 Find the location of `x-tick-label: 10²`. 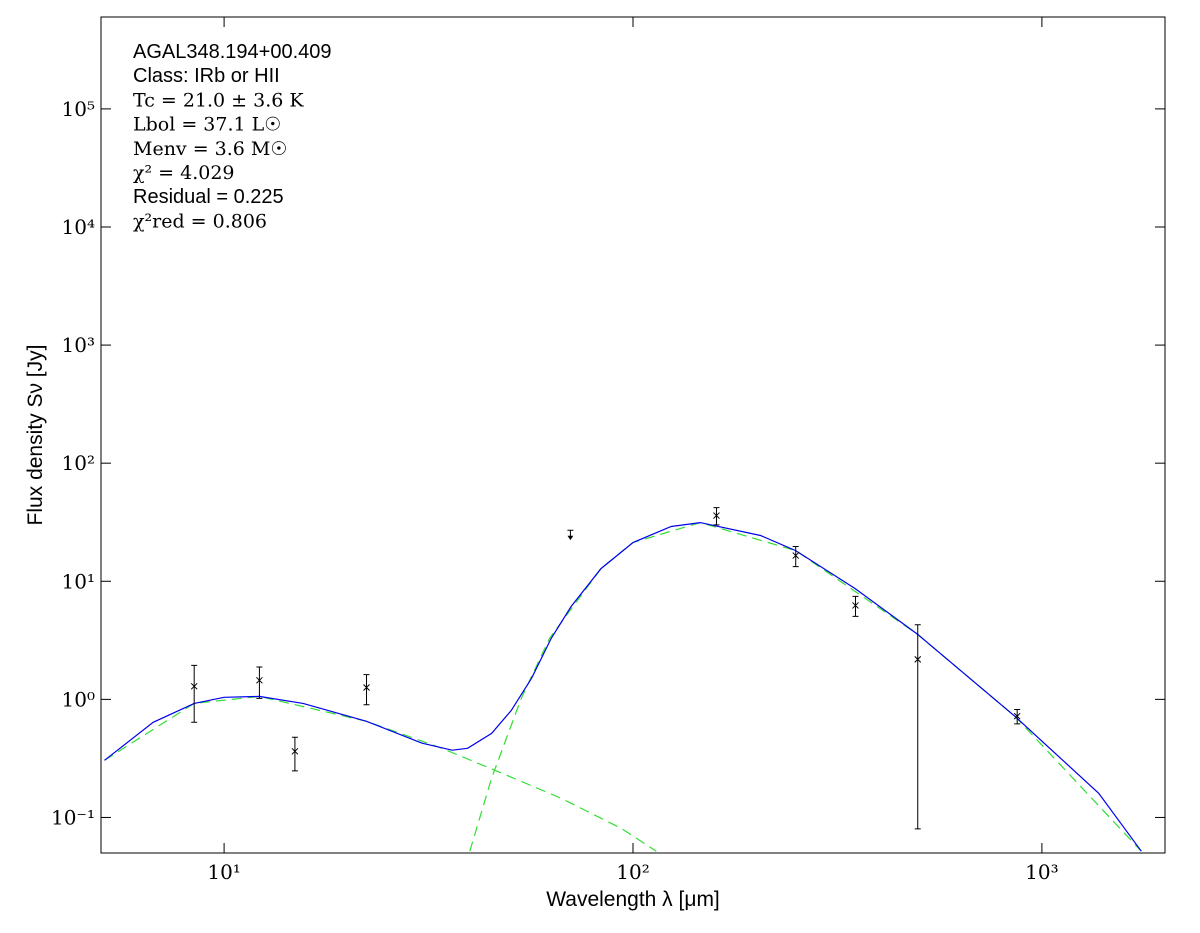

x-tick-label: 10² is located at coordinates (632, 872).